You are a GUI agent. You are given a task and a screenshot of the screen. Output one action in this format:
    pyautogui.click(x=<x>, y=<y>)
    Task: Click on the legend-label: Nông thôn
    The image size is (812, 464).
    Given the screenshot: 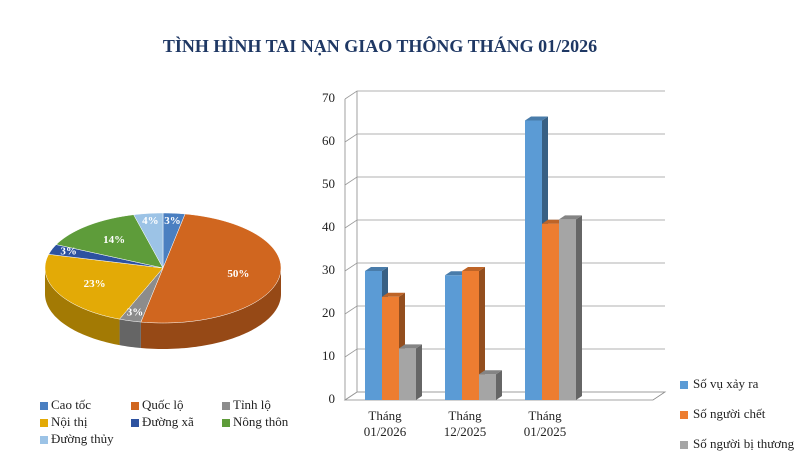 What is the action you would take?
    pyautogui.click(x=261, y=421)
    